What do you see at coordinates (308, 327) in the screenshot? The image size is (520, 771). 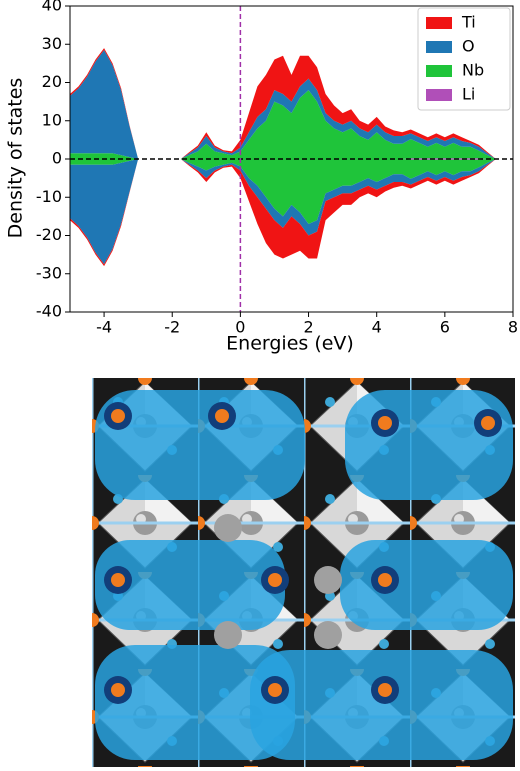 I see `x-tick-label: 2` at bounding box center [308, 327].